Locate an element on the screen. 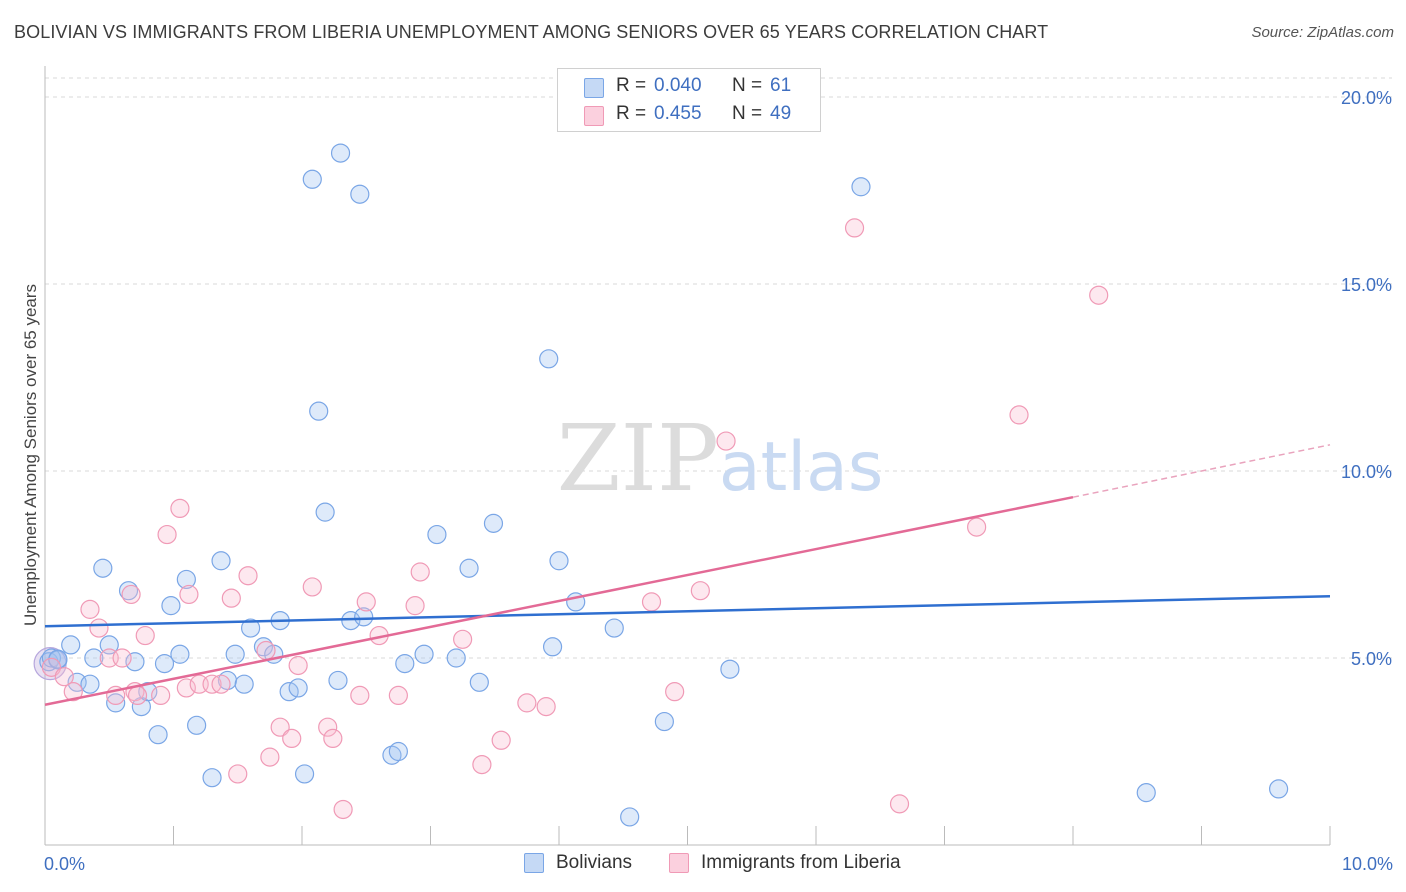 This screenshot has height=892, width=1406. watermark-atlas: atlas is located at coordinates (801, 467).